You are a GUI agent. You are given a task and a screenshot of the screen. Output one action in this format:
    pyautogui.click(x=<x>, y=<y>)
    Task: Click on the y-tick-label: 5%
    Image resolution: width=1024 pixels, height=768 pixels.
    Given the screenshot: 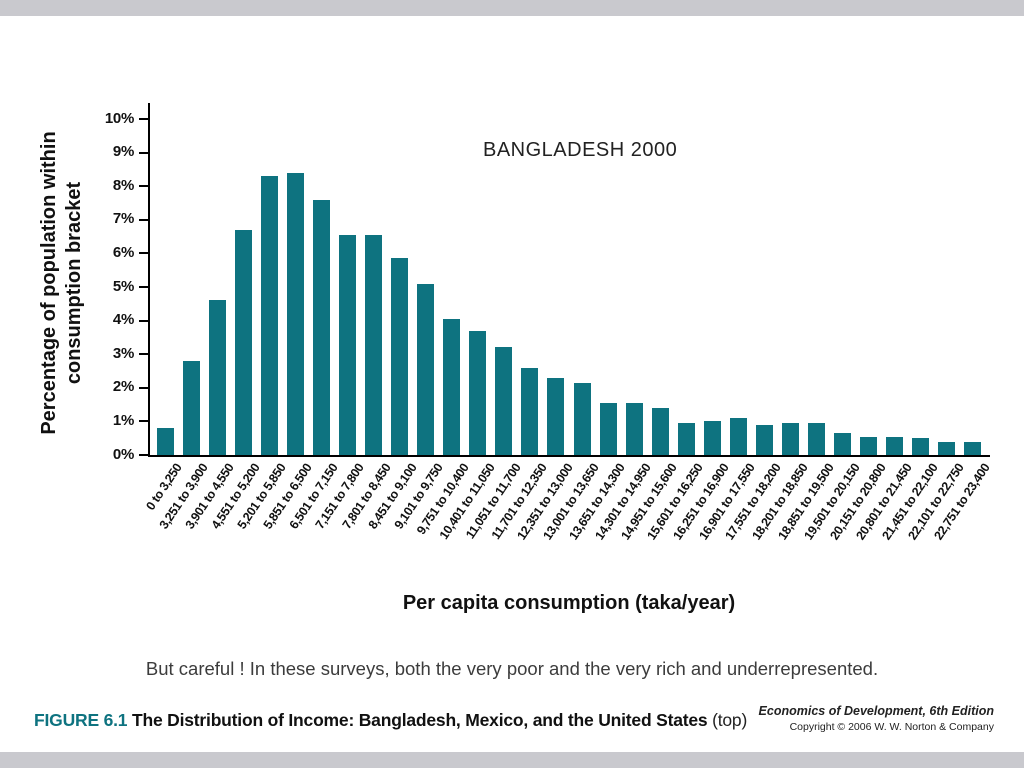 What is the action you would take?
    pyautogui.click(x=123, y=286)
    